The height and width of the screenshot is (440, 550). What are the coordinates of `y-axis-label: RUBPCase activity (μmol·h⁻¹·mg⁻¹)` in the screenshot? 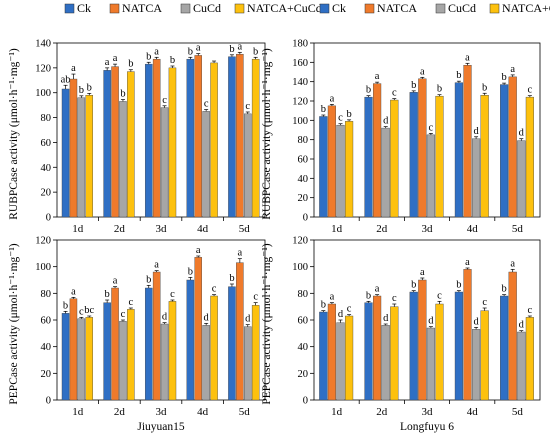 It's located at (14, 134).